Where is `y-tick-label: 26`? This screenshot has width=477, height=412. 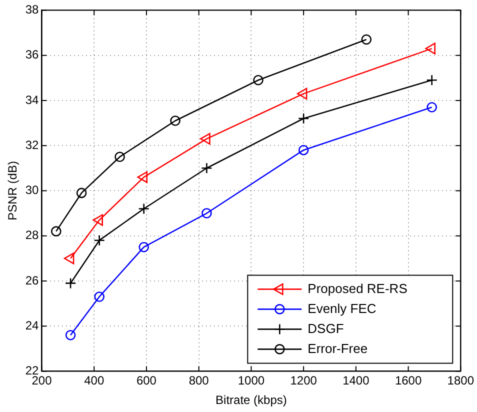
y-tick-label: 26 is located at coordinates (32, 280).